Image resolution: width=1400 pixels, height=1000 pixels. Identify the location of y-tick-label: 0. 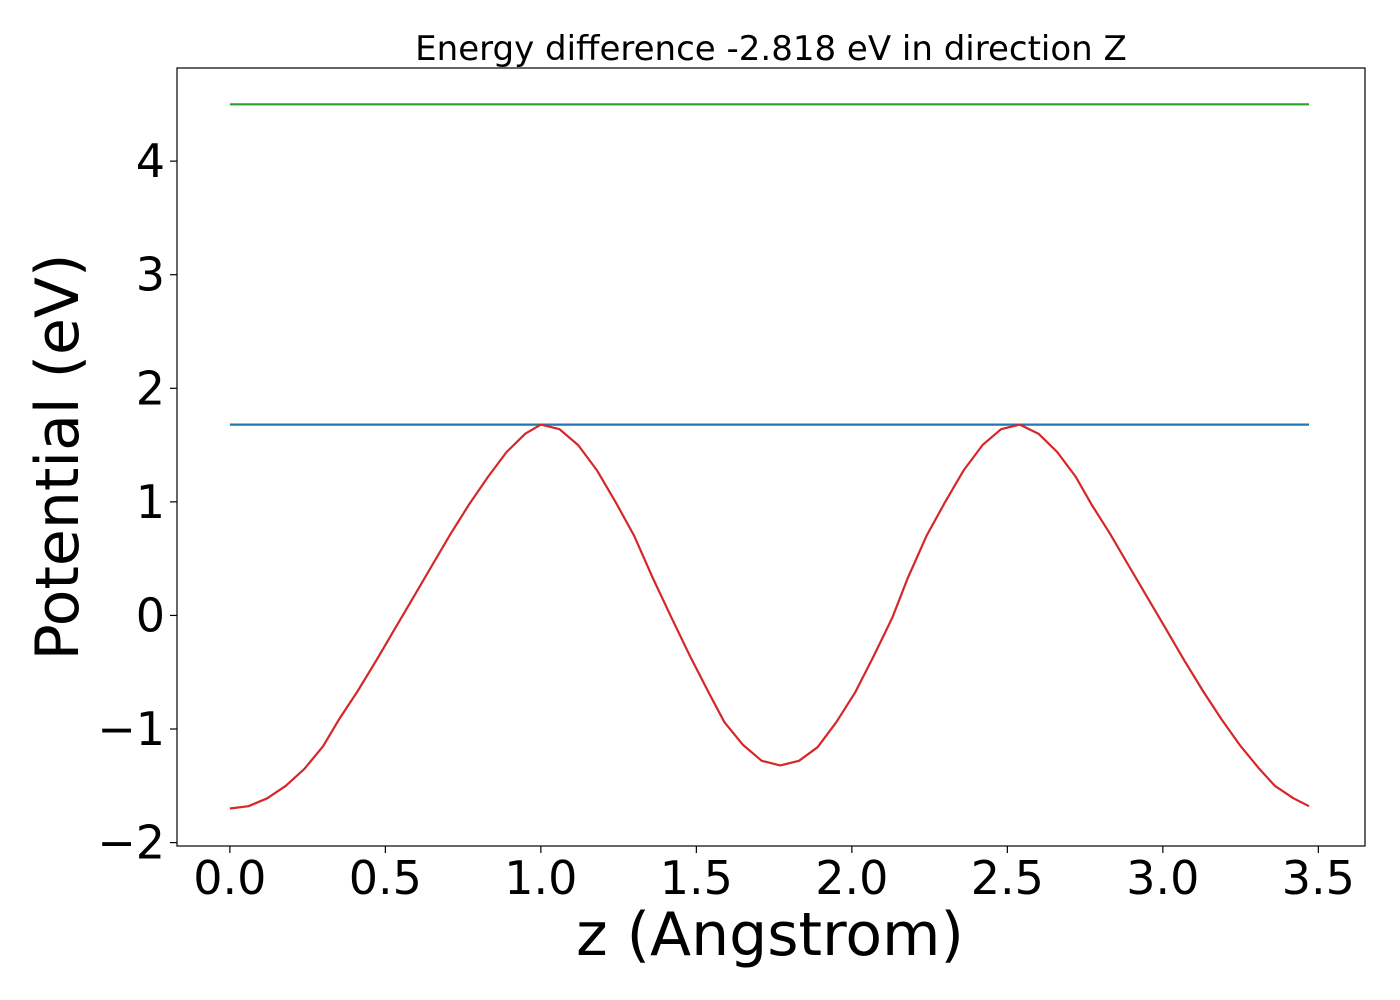
(150, 615).